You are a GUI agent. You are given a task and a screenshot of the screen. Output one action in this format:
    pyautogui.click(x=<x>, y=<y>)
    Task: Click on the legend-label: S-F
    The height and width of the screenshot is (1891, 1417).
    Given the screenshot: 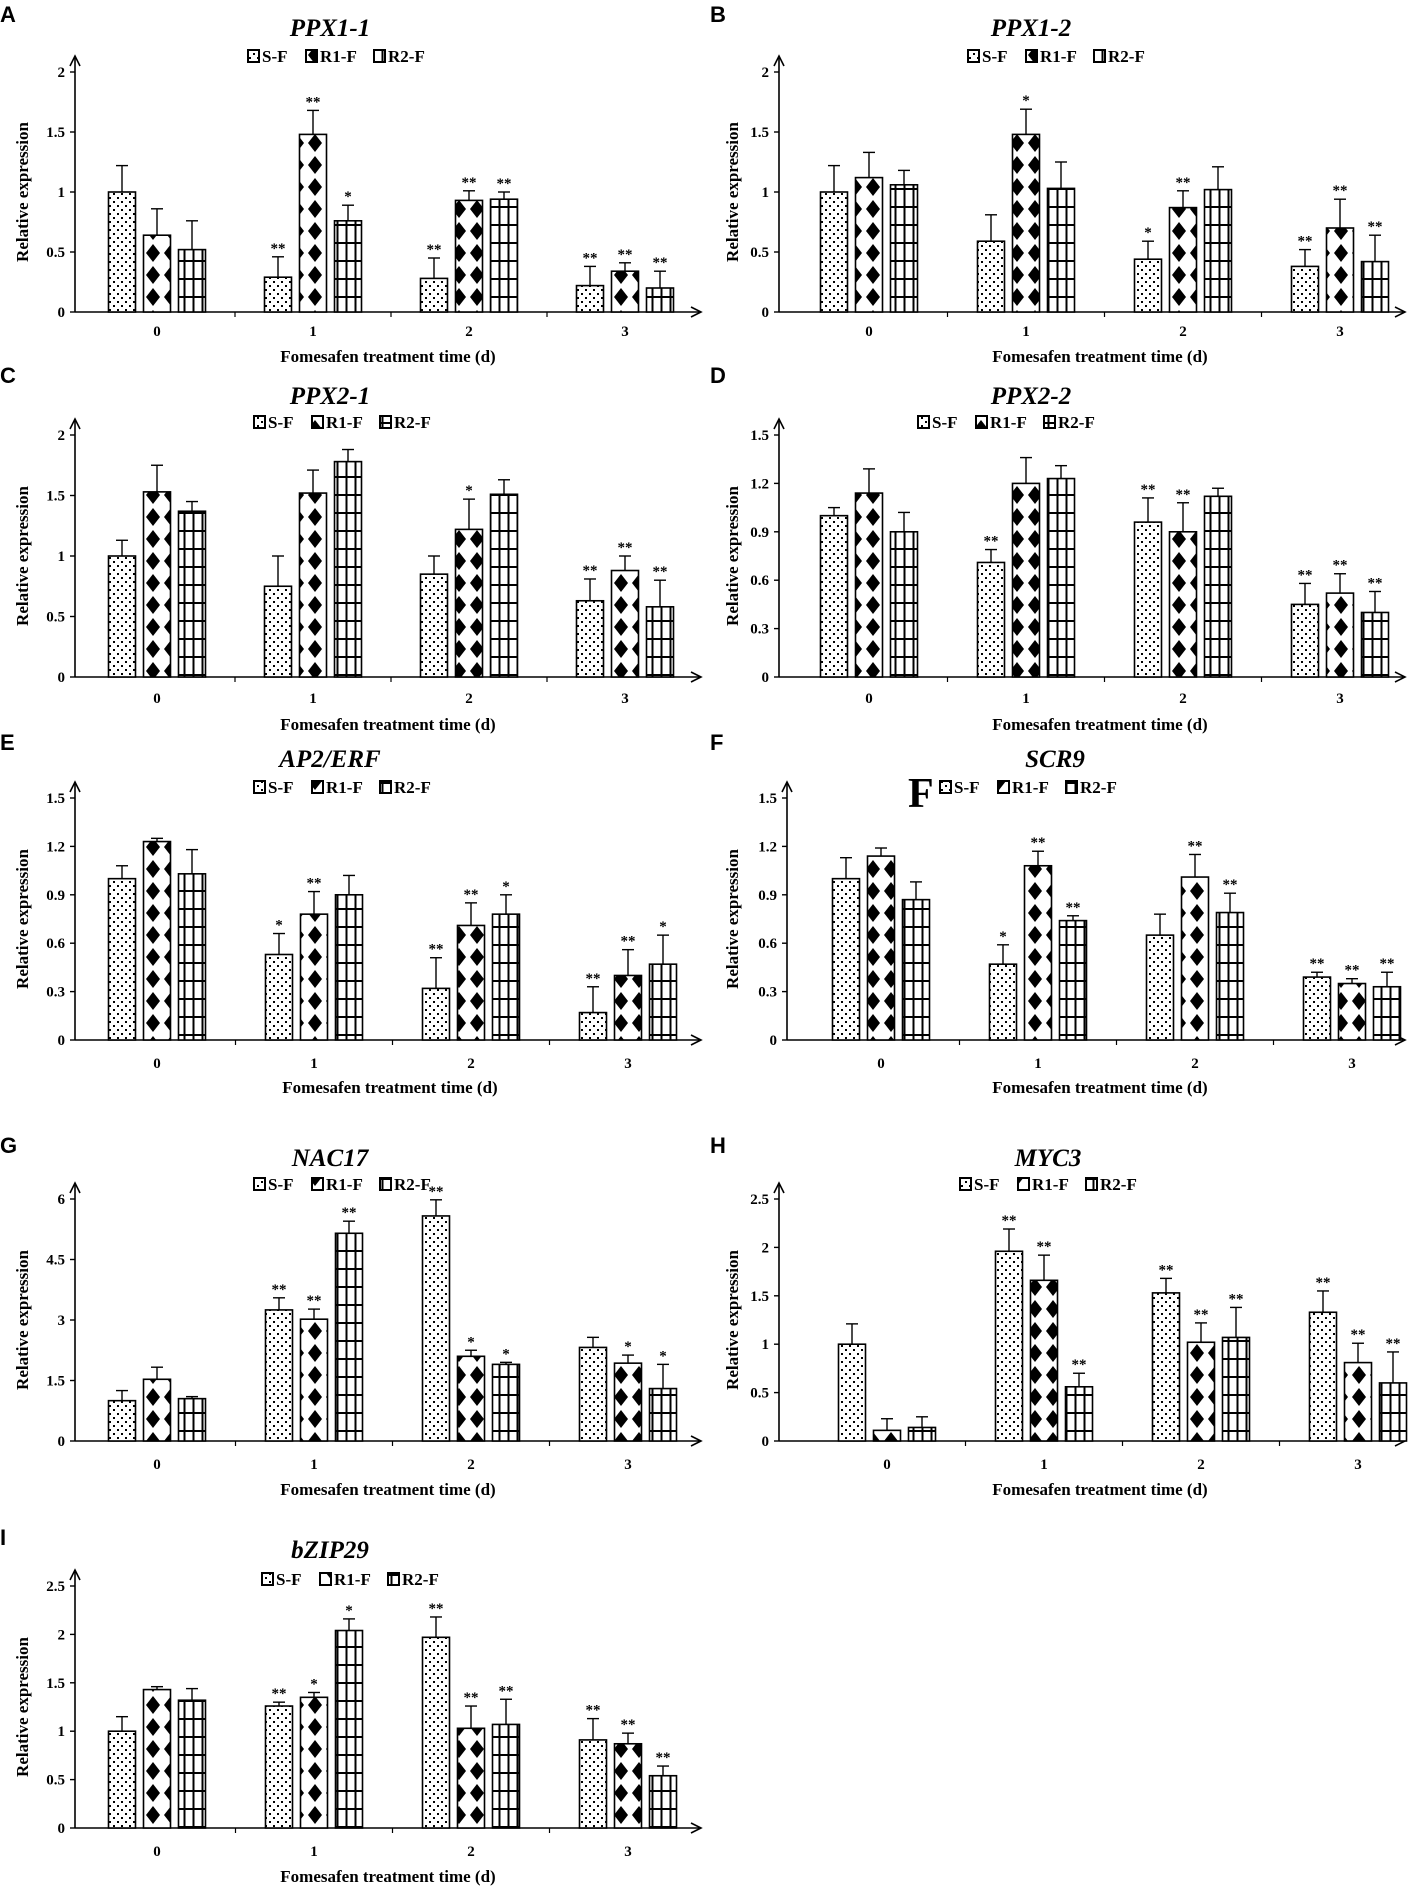 What is the action you would take?
    pyautogui.click(x=967, y=787)
    